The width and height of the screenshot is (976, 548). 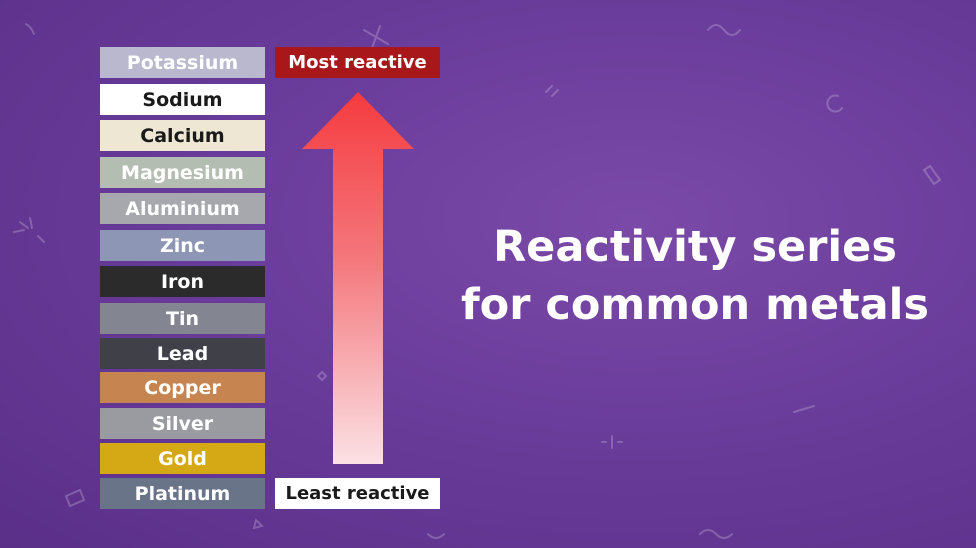 What do you see at coordinates (436, 536) in the screenshot?
I see `wave-doodle` at bounding box center [436, 536].